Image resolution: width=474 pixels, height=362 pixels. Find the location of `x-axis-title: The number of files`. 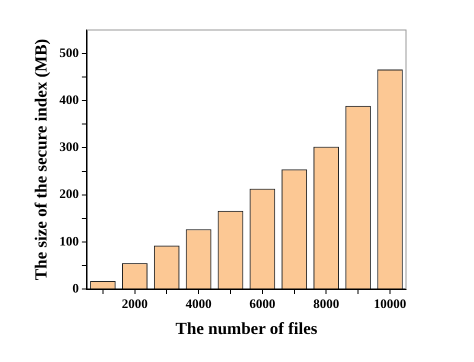

x-axis-title: The number of files is located at coordinates (247, 328).